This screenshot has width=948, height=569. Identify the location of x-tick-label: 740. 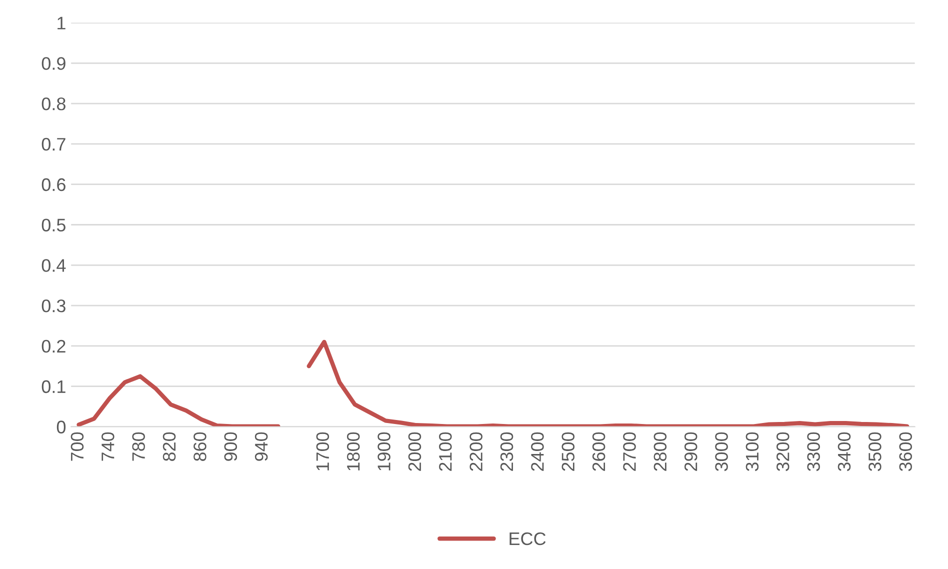
(108, 446).